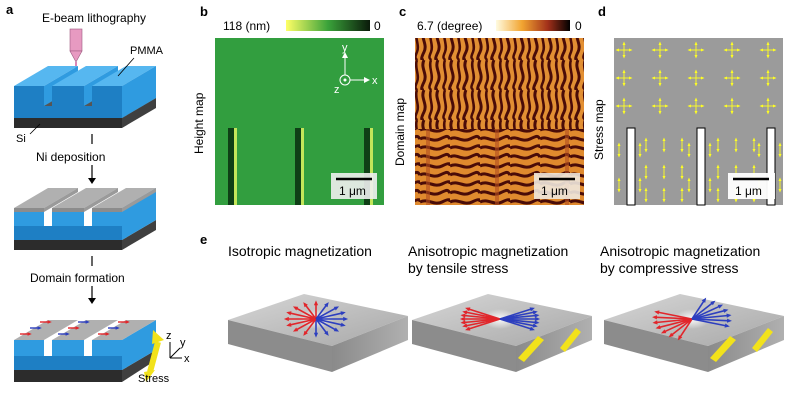 The height and width of the screenshot is (404, 798). I want to click on box-side, so click(746, 344).